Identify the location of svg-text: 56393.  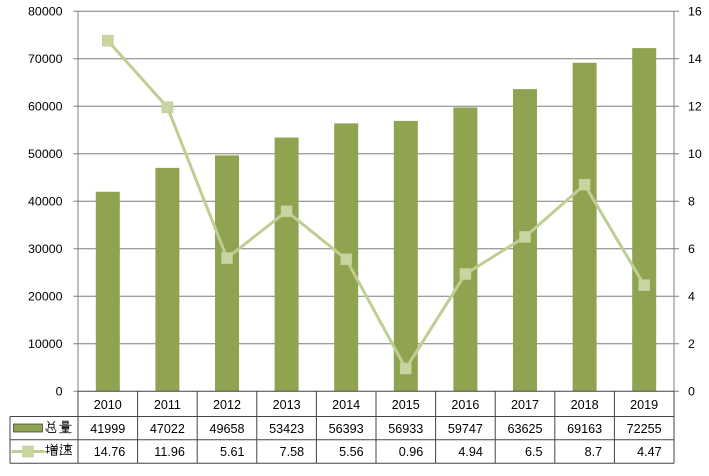
(346, 429).